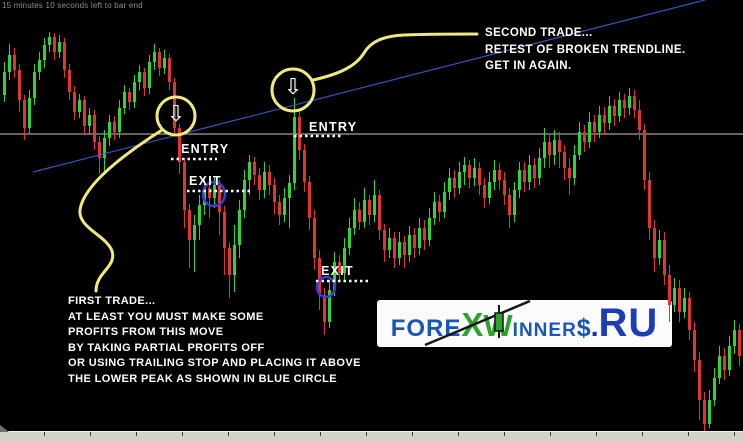 The width and height of the screenshot is (743, 441). Describe the element at coordinates (333, 127) in the screenshot. I see `entry2-label: ENTRY` at that location.